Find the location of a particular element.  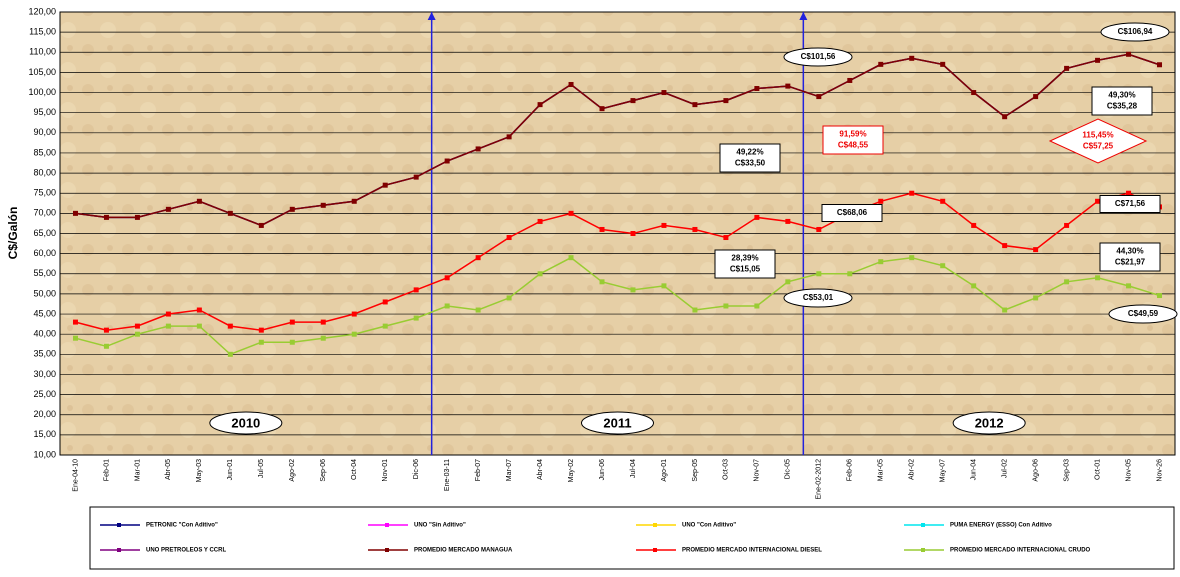

y-tick-label: 85,00 is located at coordinates (44, 152).